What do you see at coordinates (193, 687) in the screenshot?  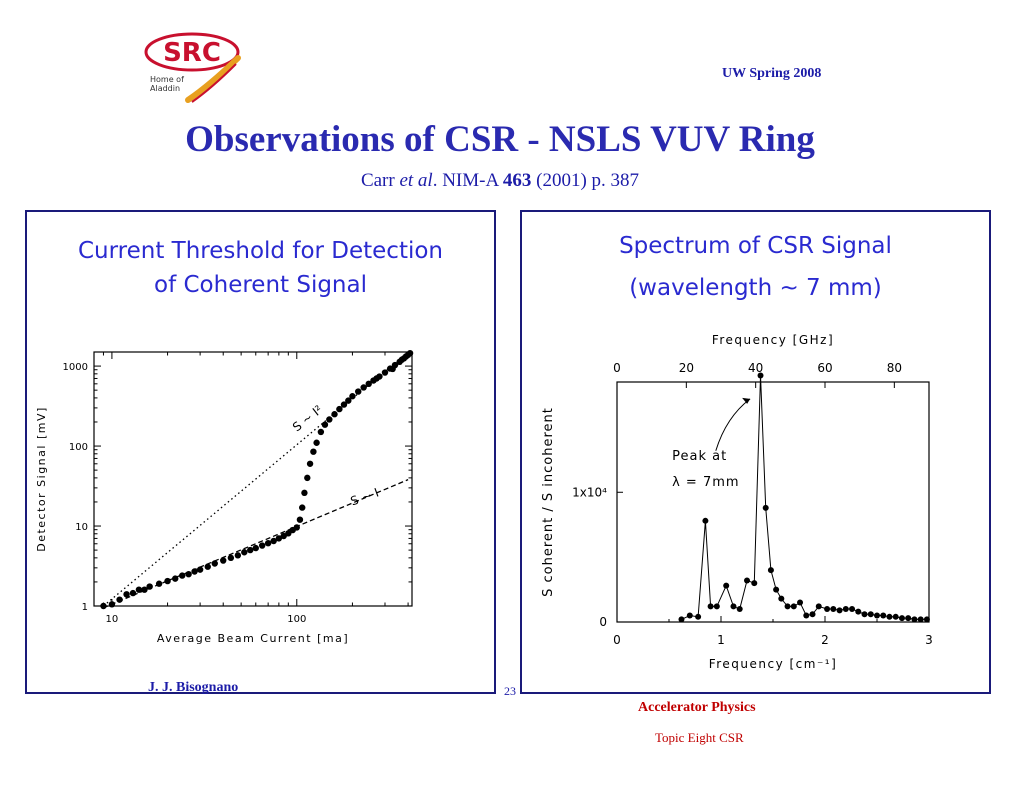 I see `footer-author: J. J. Bisognano` at bounding box center [193, 687].